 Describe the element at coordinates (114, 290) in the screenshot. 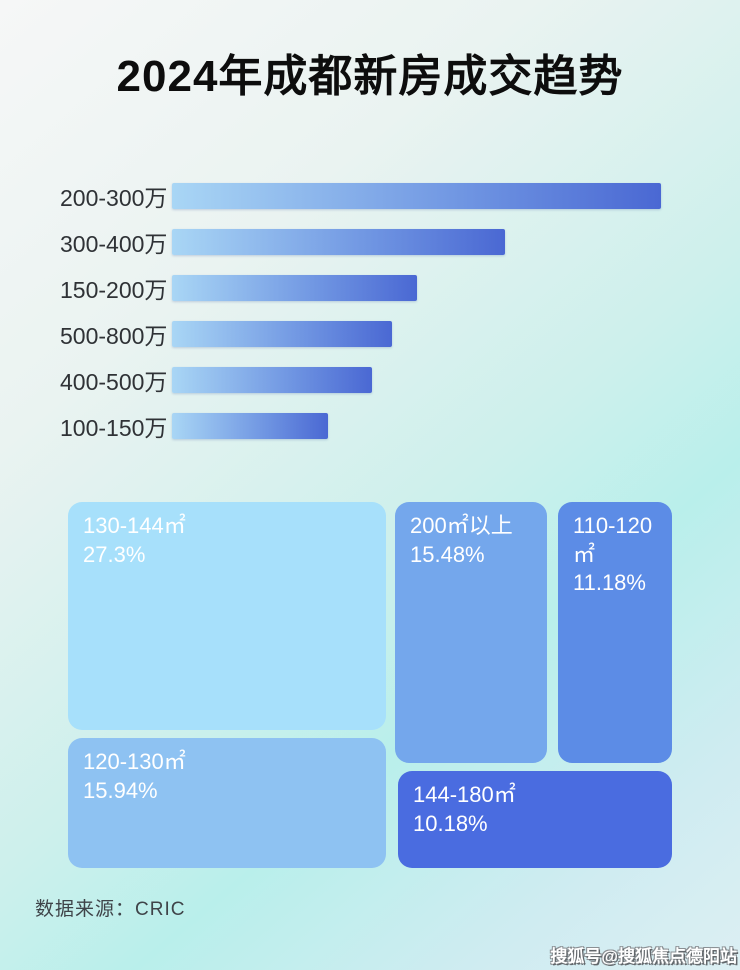

I see `bar-category-label: 150-200万` at that location.